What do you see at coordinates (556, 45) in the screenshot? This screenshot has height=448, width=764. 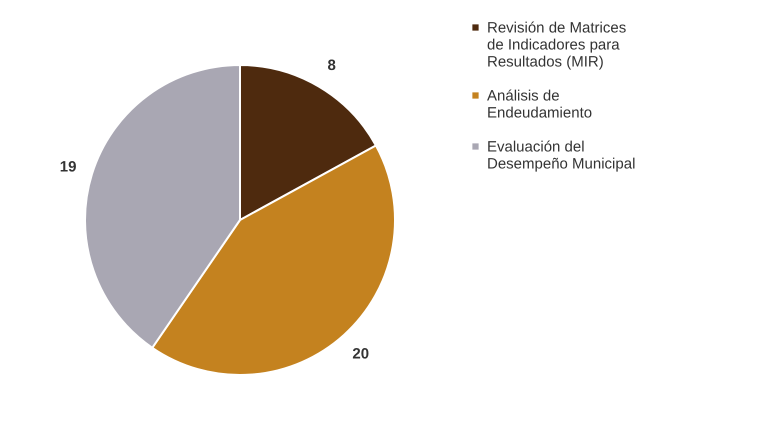 I see `legend-label: Revisión de Matrices de Indicadores para Resultados (MIR)` at bounding box center [556, 45].